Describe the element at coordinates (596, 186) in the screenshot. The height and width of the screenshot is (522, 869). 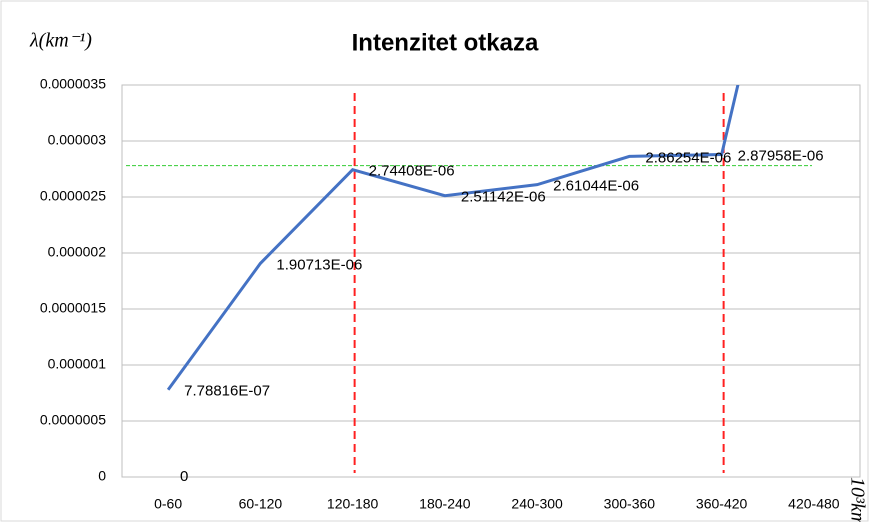
I see `data-label: 2.61044E-06` at that location.